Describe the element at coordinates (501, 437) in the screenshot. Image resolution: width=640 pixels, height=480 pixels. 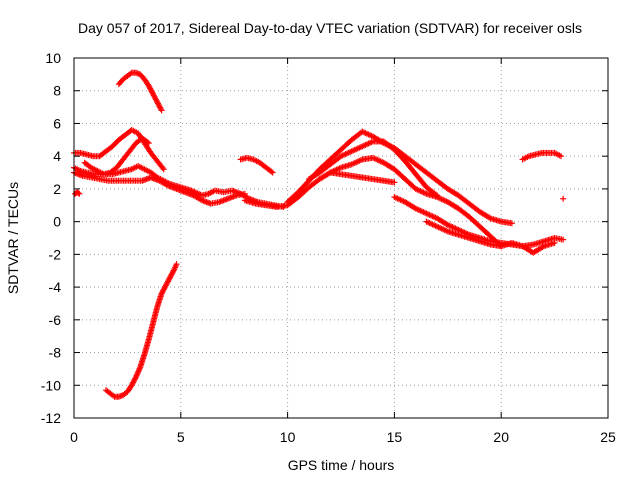
I see `x-tick-label: 20` at that location.